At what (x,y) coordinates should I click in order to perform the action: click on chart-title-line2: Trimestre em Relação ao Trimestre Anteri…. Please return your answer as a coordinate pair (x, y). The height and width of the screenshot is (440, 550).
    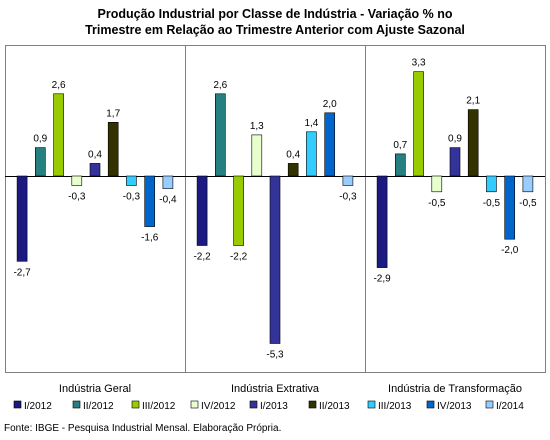
    Looking at the image, I should click on (275, 30).